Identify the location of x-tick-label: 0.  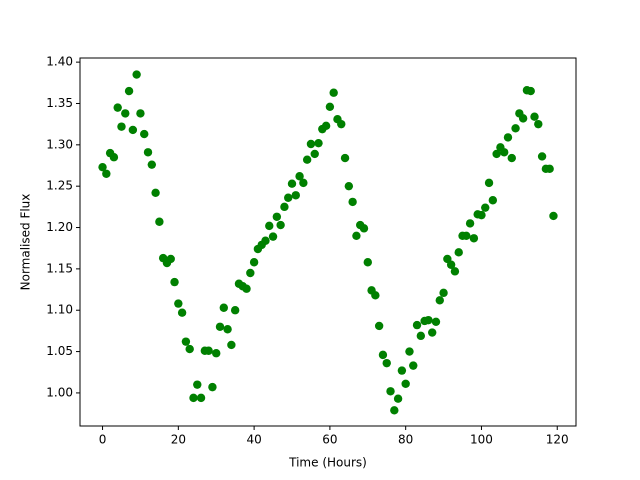
(103, 440).